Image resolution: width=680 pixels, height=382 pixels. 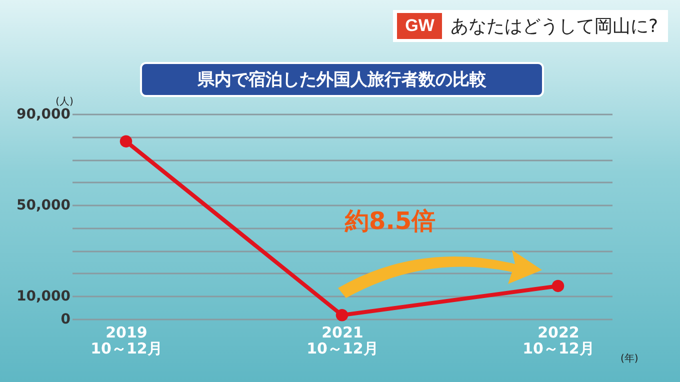 What do you see at coordinates (629, 358) in the screenshot?
I see `x-axis-title: (年)` at bounding box center [629, 358].